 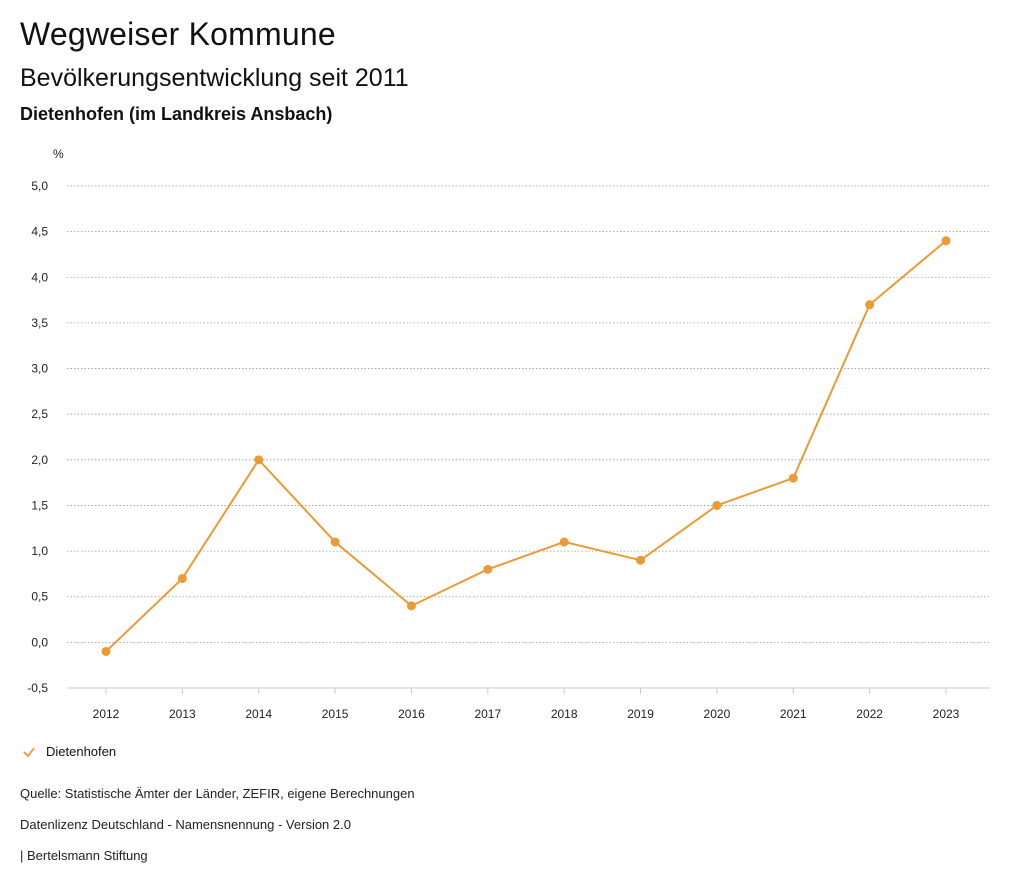 I want to click on y-tick-label: 5,0, so click(x=39, y=186).